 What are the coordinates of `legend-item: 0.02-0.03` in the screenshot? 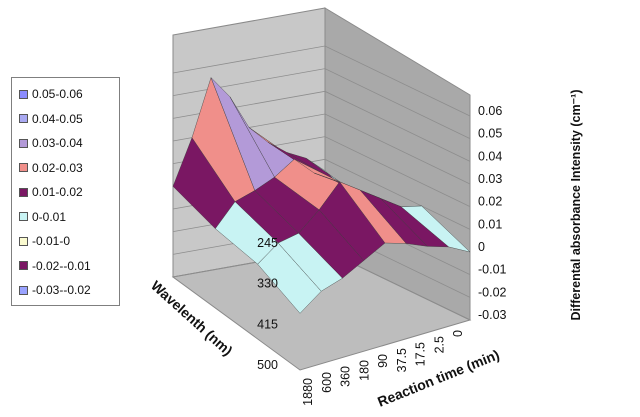 It's located at (51, 168).